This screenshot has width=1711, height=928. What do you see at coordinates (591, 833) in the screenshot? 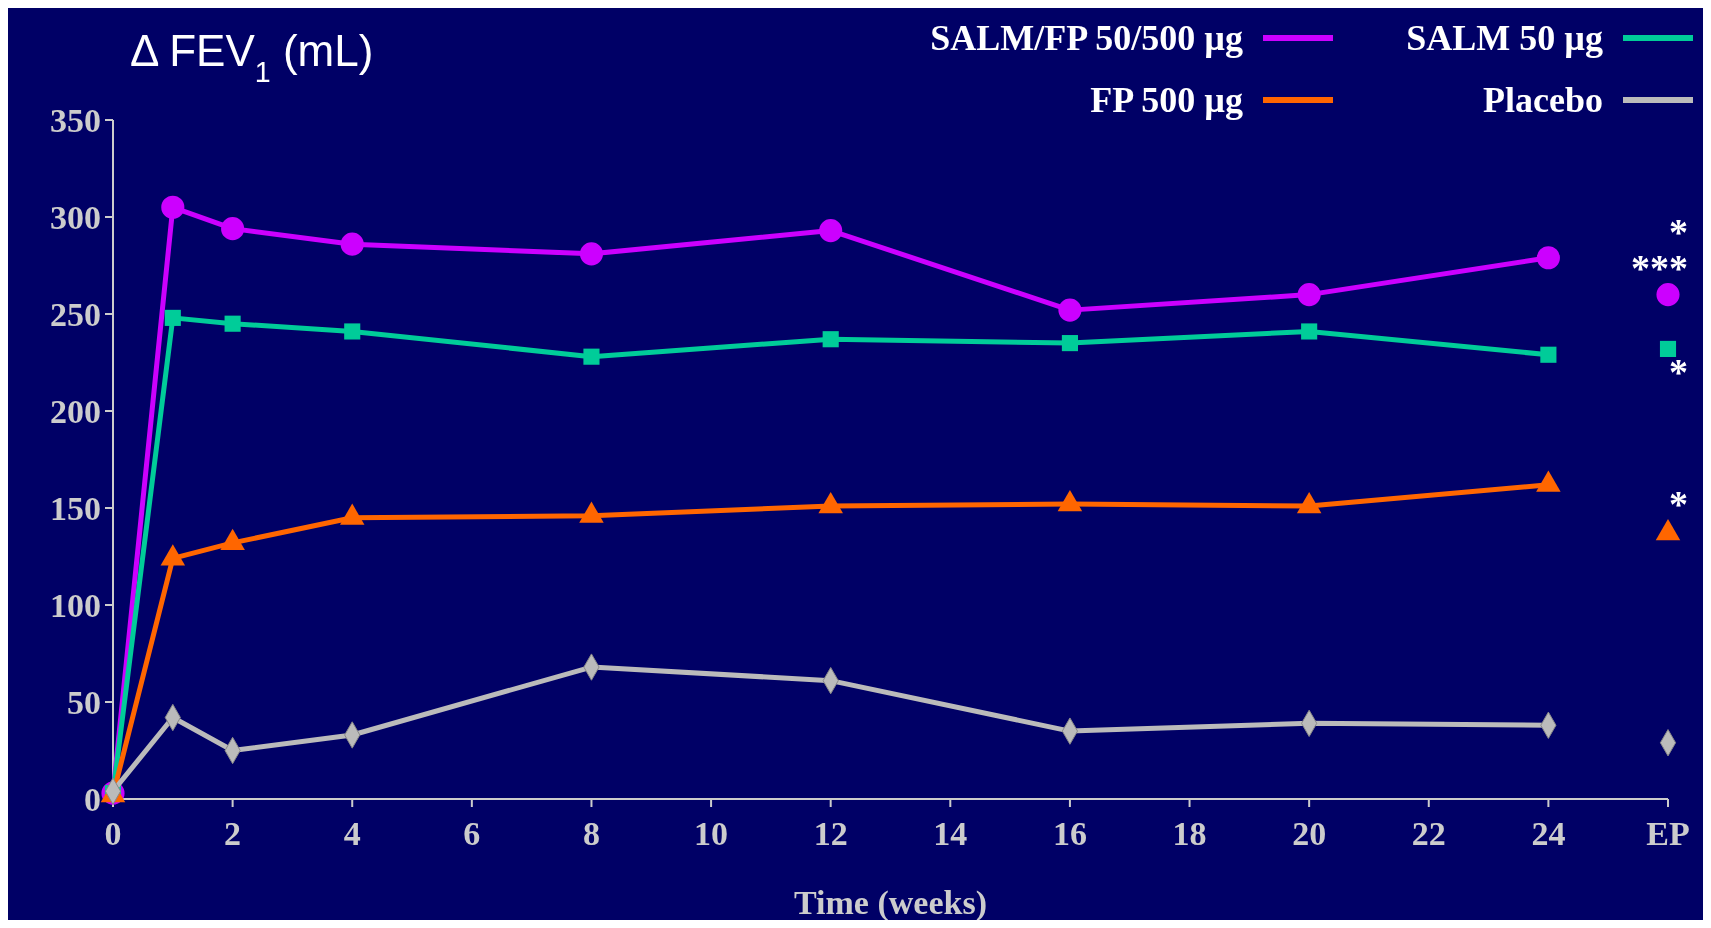
I see `x-tick-label: 8` at bounding box center [591, 833].